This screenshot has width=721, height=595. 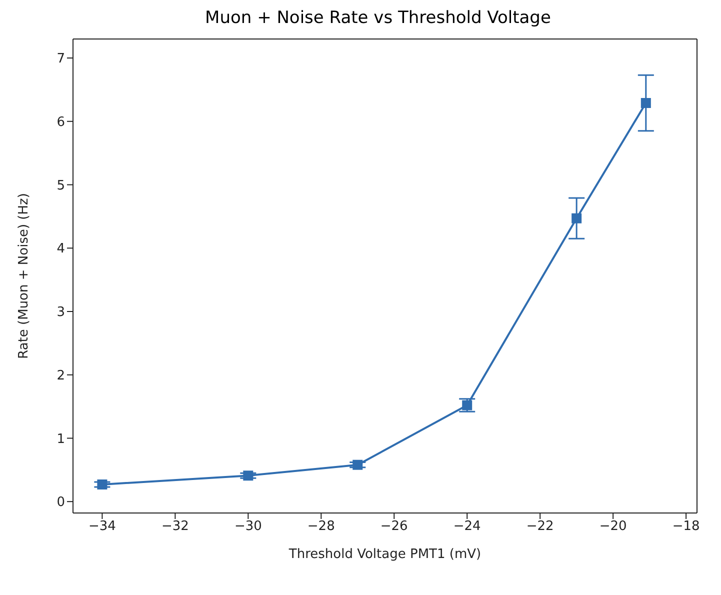 I want to click on x-tick-label: −18, so click(x=686, y=526).